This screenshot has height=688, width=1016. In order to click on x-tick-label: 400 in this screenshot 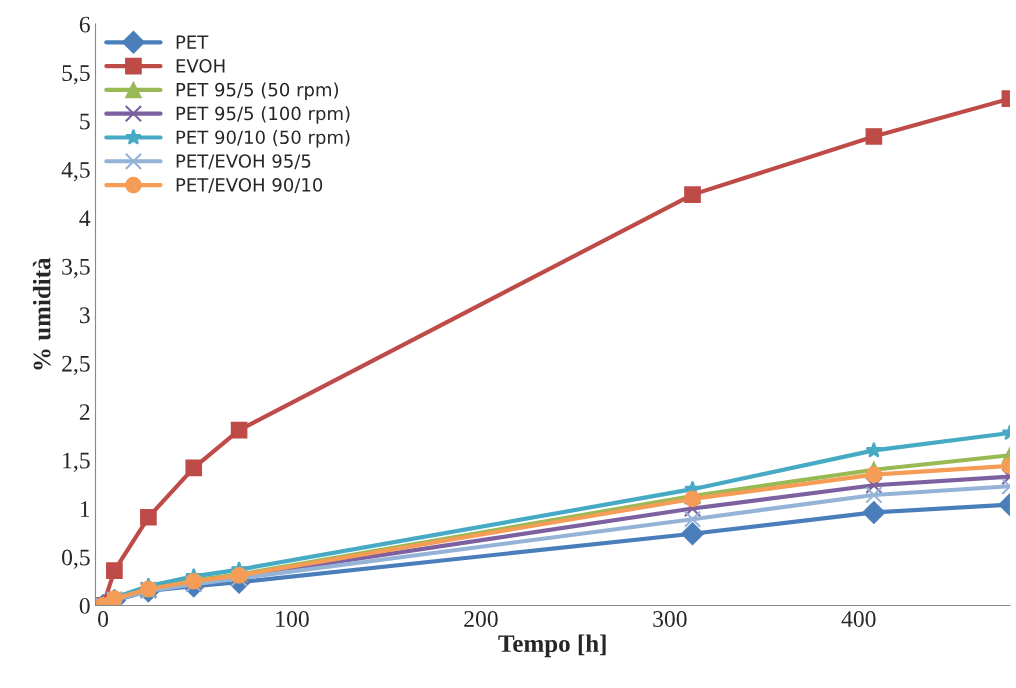, I will do `click(858, 618)`.